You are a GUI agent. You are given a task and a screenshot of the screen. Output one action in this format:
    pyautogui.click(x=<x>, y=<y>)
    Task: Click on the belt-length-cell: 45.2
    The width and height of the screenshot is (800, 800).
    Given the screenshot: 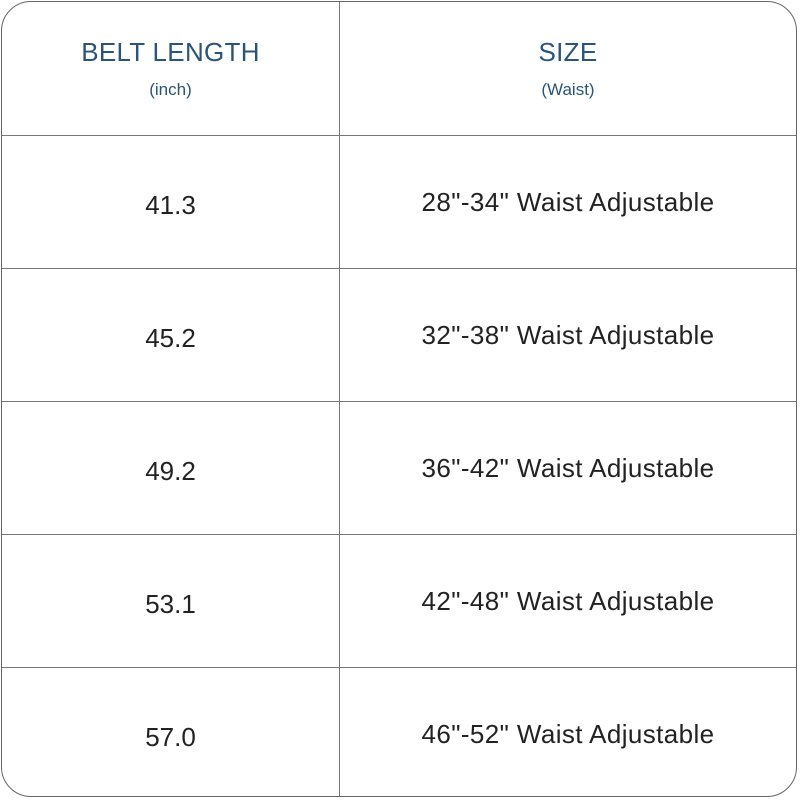 What is the action you would take?
    pyautogui.click(x=170, y=337)
    